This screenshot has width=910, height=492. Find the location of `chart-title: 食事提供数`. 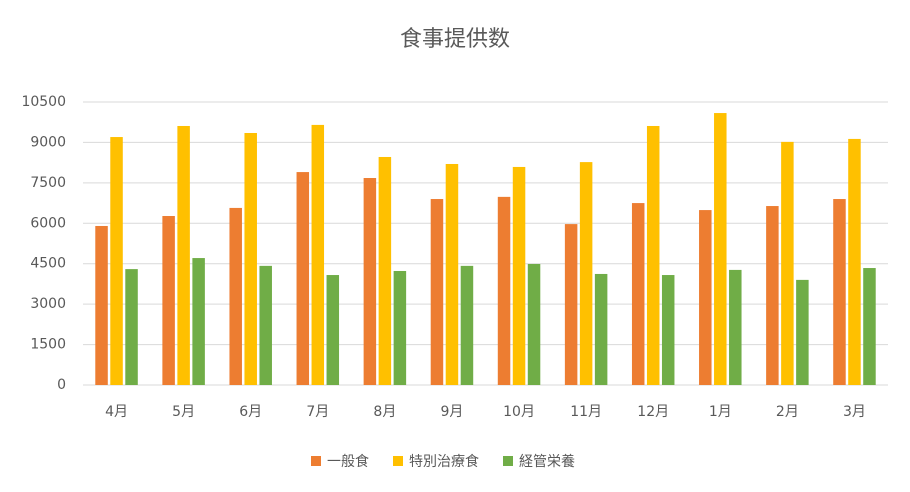

chart-title: 食事提供数 is located at coordinates (455, 39).